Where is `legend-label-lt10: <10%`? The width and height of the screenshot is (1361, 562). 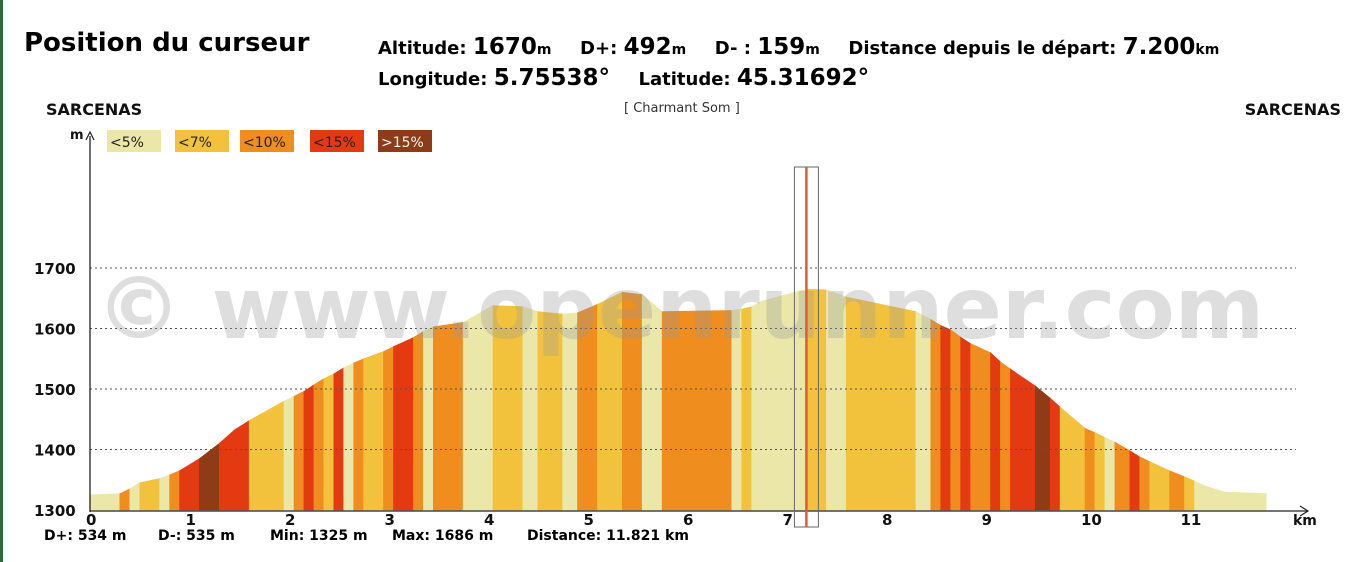
legend-label-lt10: <10% is located at coordinates (264, 143).